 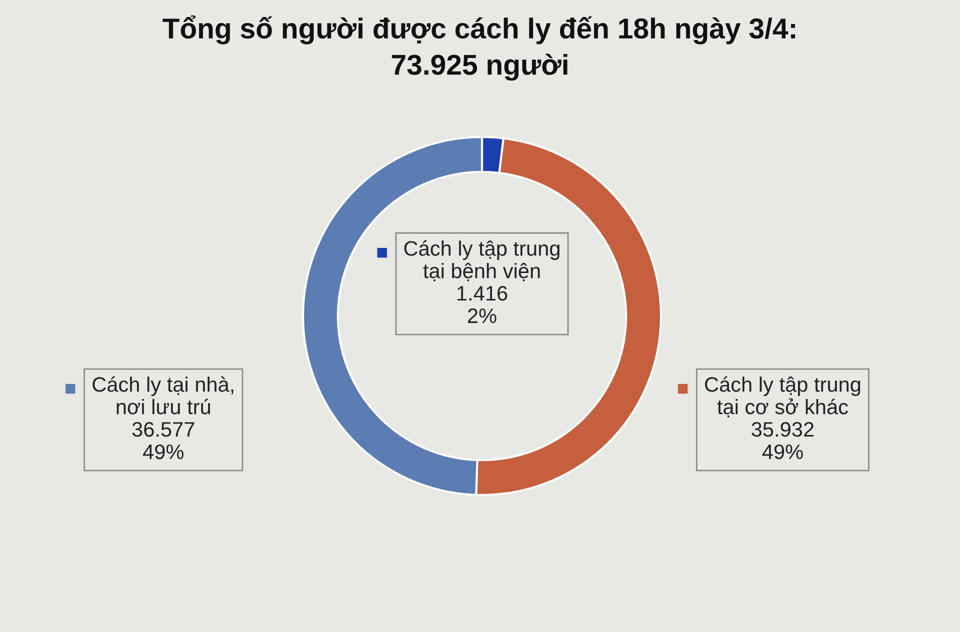 I want to click on chart-title: Tổng số người được cách ly đến 18h ngày 3/4: 73.925 người, so click(x=479, y=48).